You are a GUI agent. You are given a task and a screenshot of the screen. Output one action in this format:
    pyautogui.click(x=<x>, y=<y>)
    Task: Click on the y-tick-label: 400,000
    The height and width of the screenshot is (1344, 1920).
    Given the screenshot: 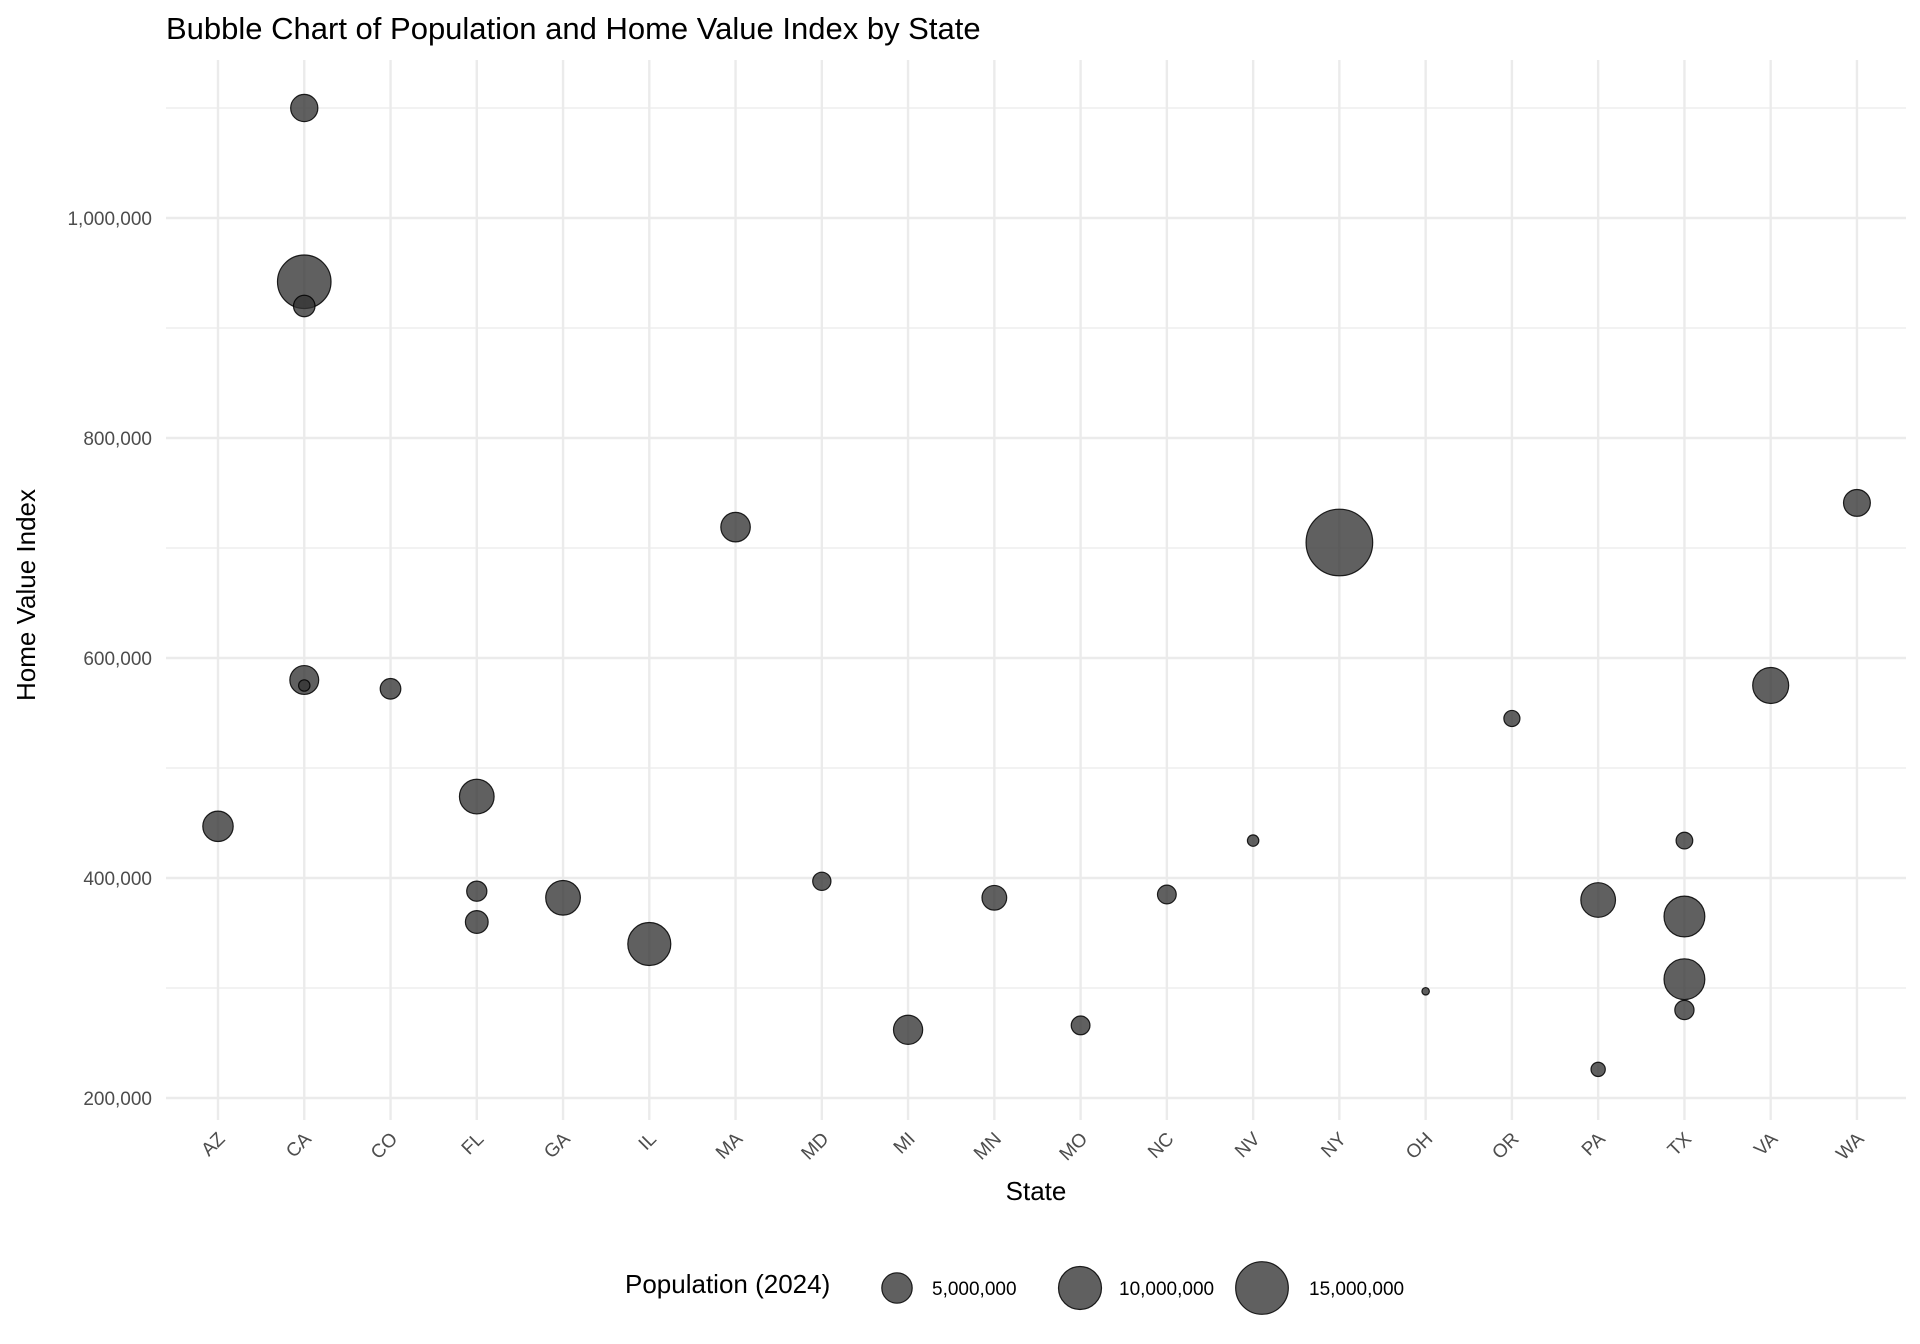 What is the action you would take?
    pyautogui.click(x=117, y=879)
    